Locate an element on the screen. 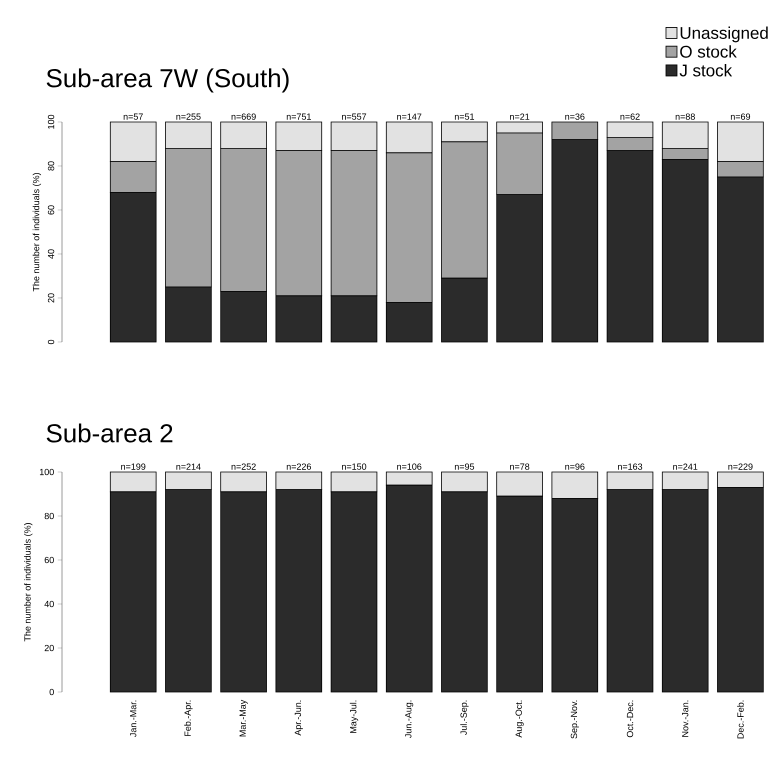  annotation: n=669 is located at coordinates (244, 116).